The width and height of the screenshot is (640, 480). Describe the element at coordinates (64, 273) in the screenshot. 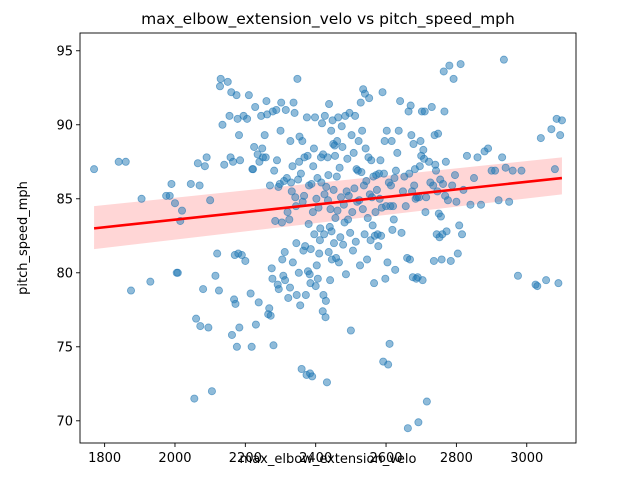

I see `y-tick-label: 80` at that location.